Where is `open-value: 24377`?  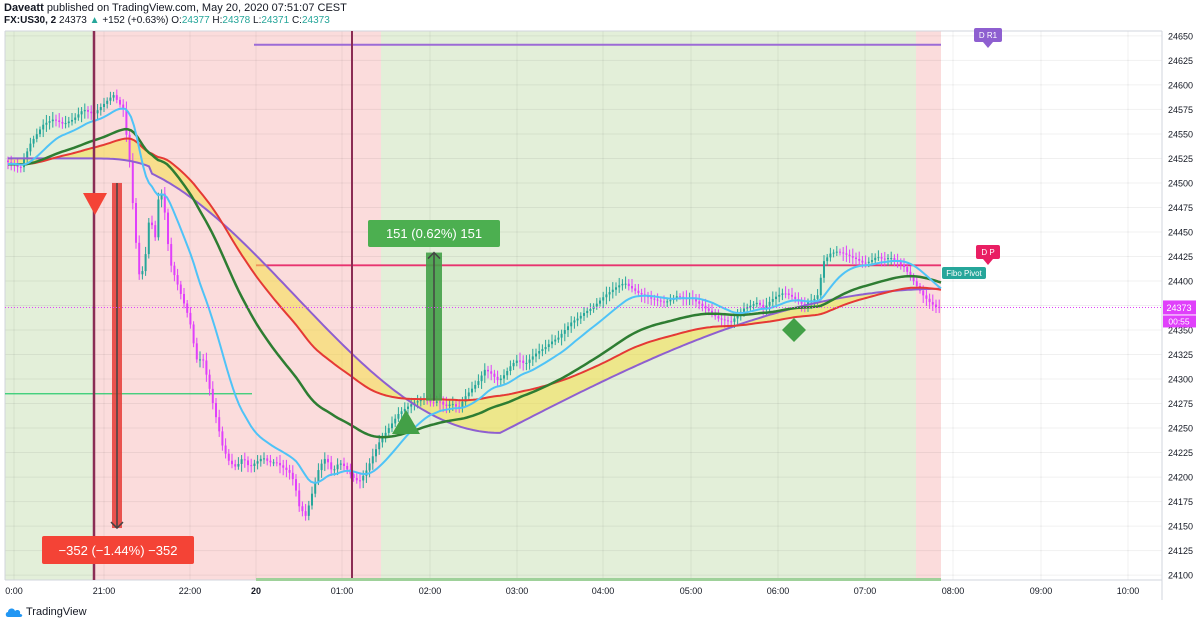
open-value: 24377 is located at coordinates (195, 20).